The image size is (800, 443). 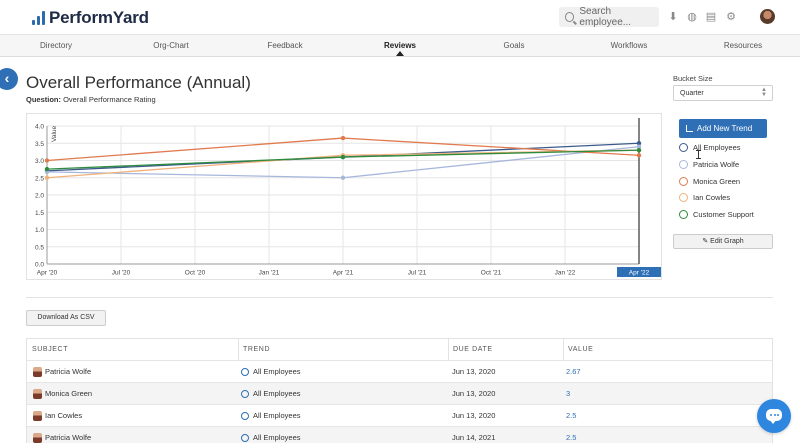 I want to click on y-tick-label: 0.5, so click(x=39, y=247).